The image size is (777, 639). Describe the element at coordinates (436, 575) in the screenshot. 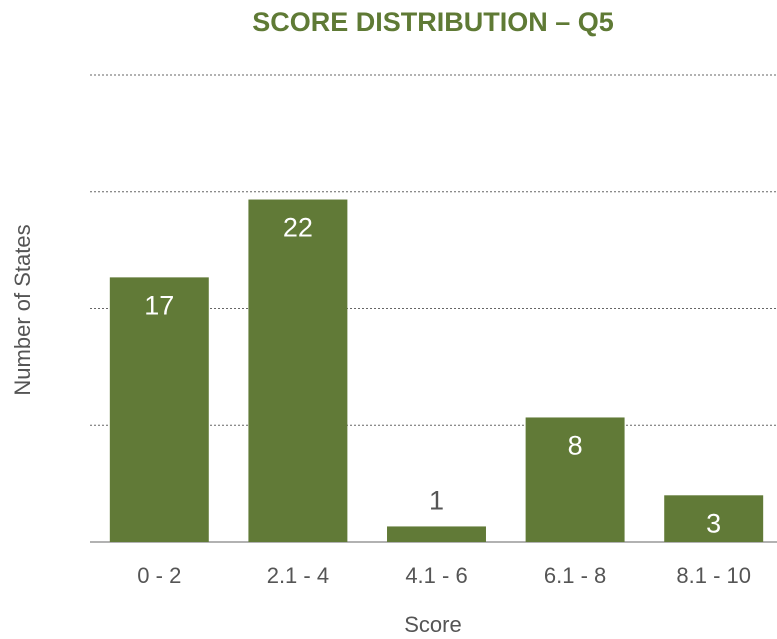

I see `x-tick-label: 4.1 - 6` at that location.